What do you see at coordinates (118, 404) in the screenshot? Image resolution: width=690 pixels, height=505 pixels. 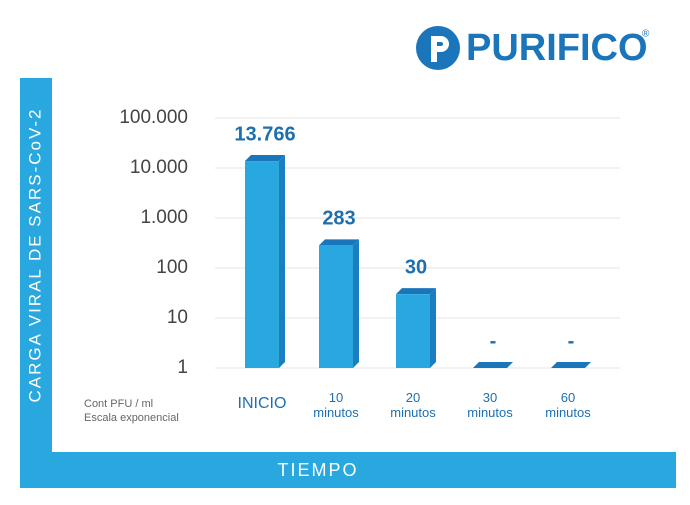 I see `note: Cont PFU / ml` at bounding box center [118, 404].